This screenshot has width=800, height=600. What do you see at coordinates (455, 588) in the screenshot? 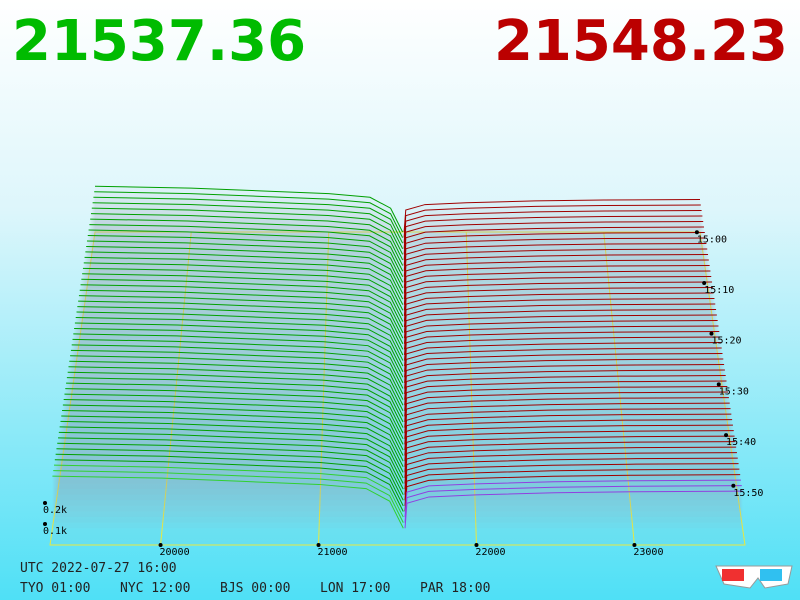
I see `zone-time: PAR 18:00` at bounding box center [455, 588].